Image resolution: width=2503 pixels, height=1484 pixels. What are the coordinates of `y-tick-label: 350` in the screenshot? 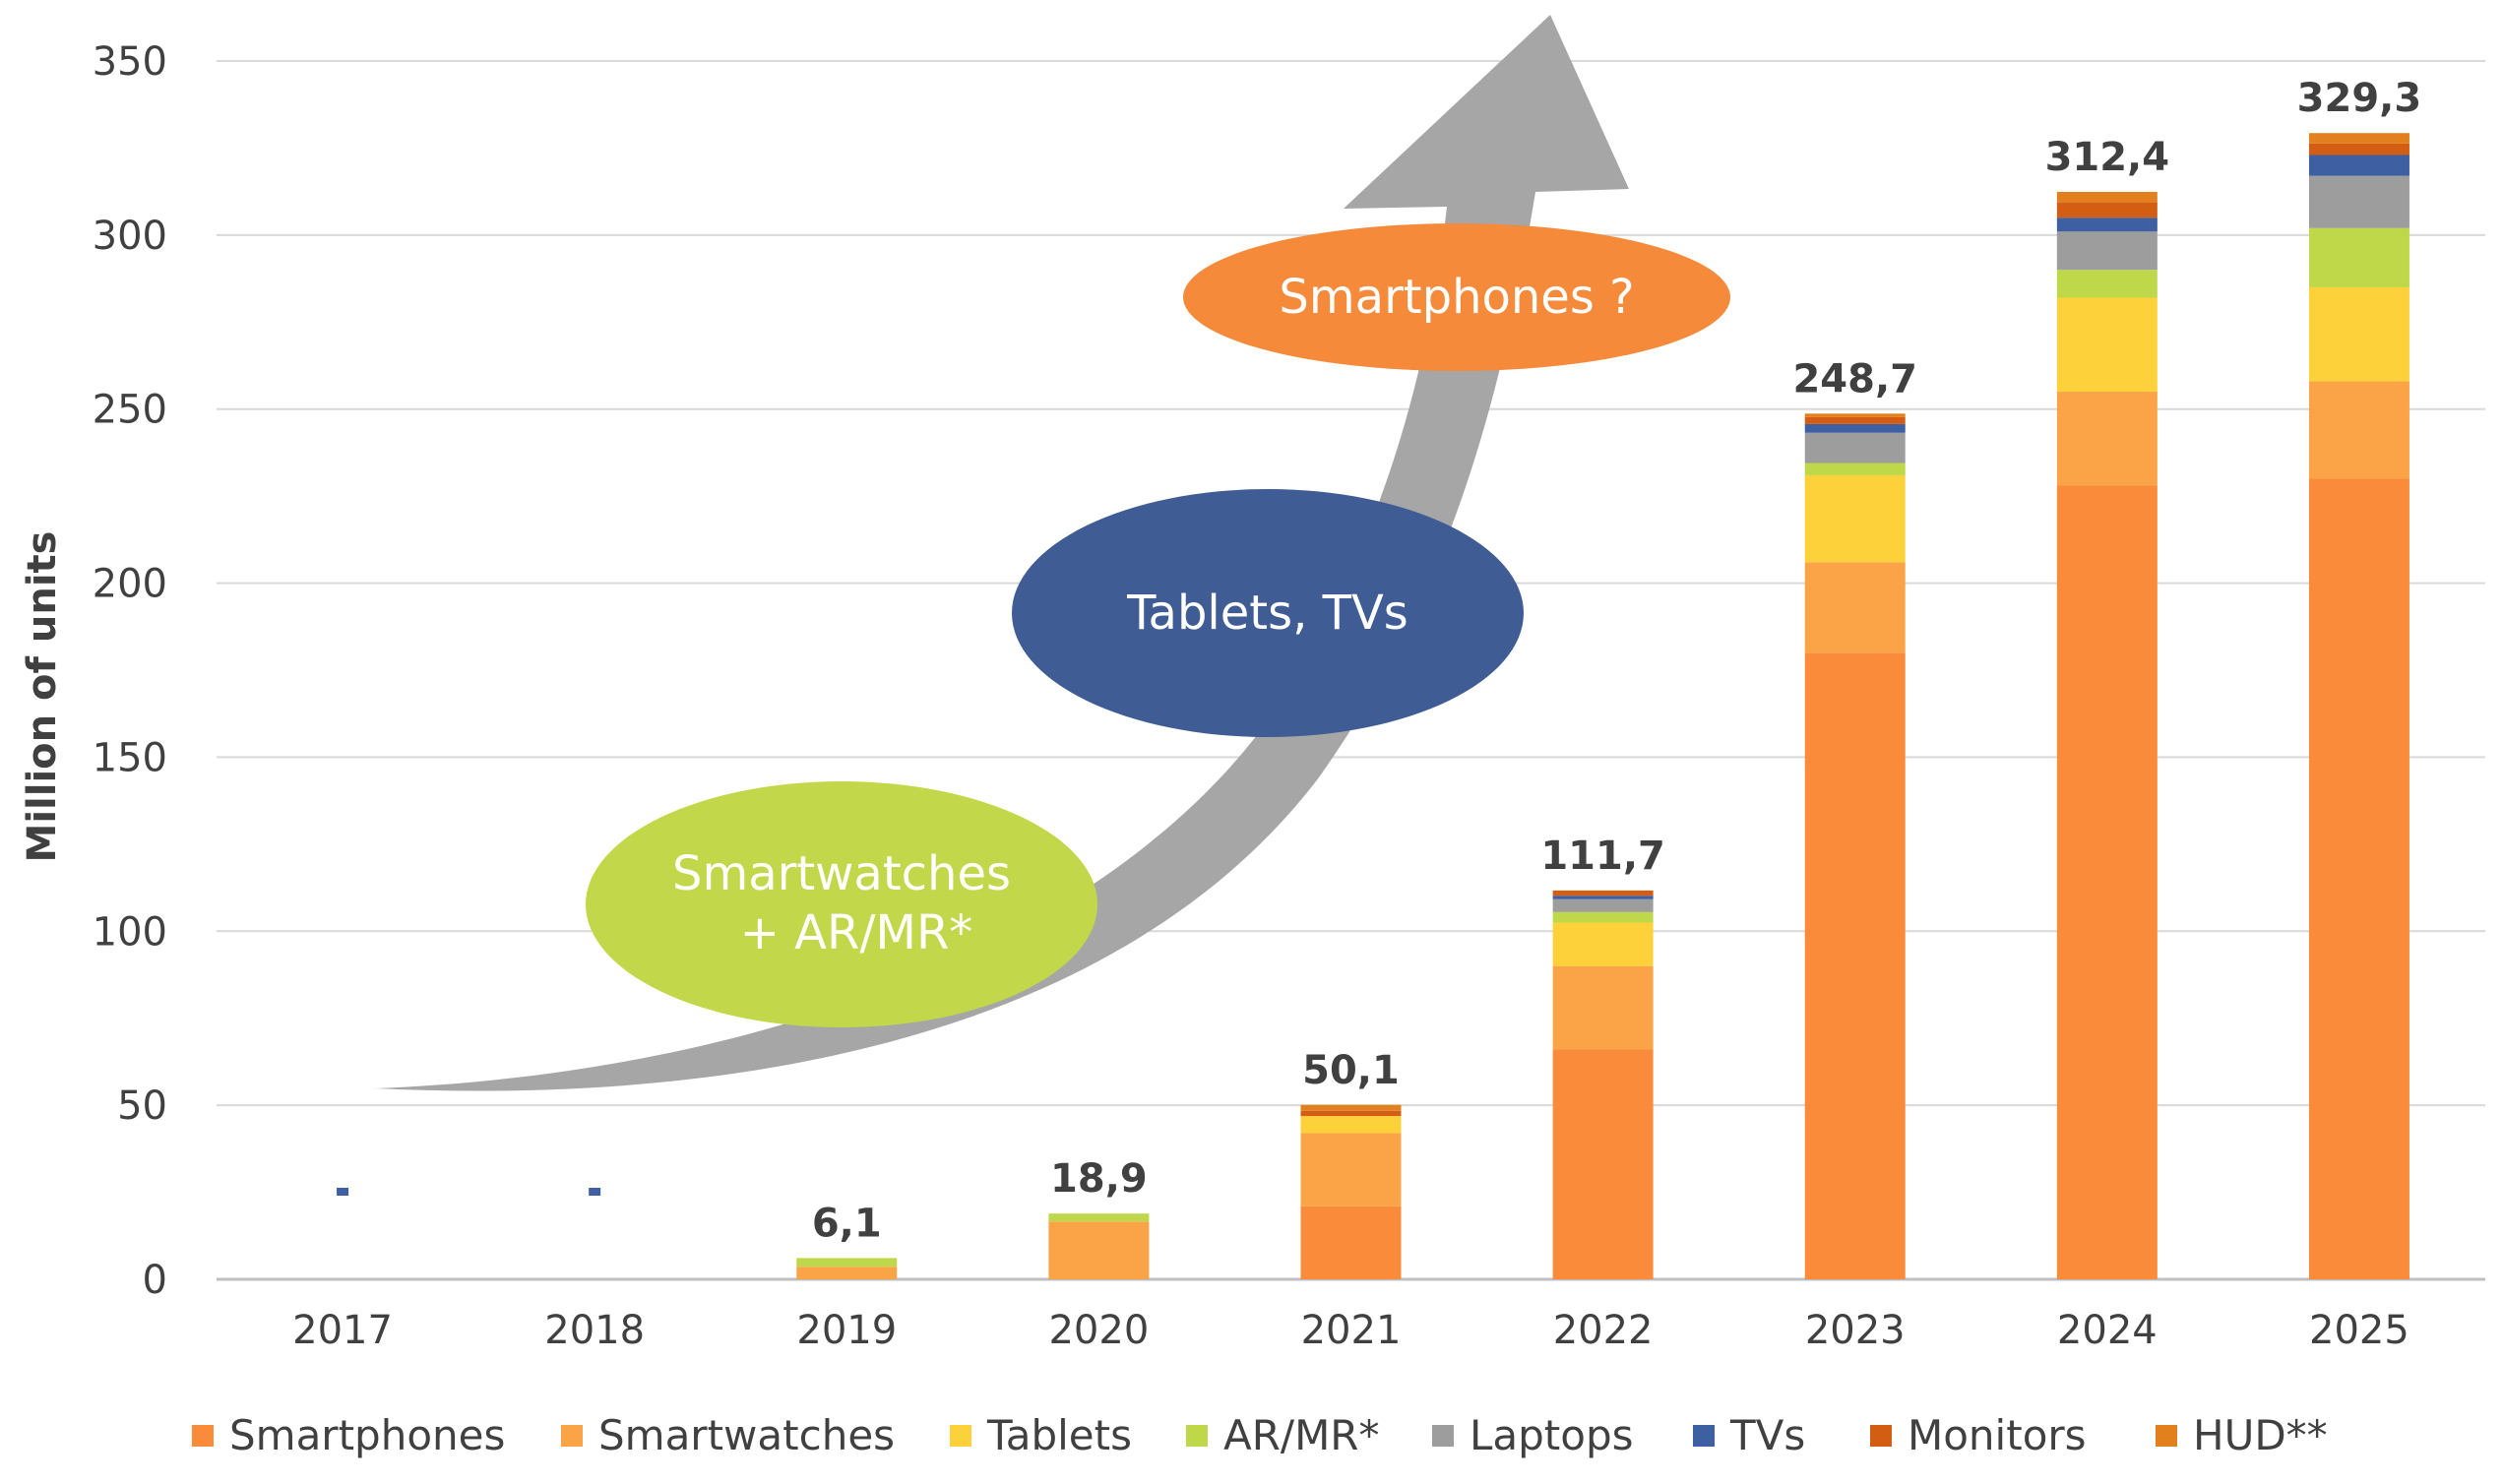 It's located at (130, 62).